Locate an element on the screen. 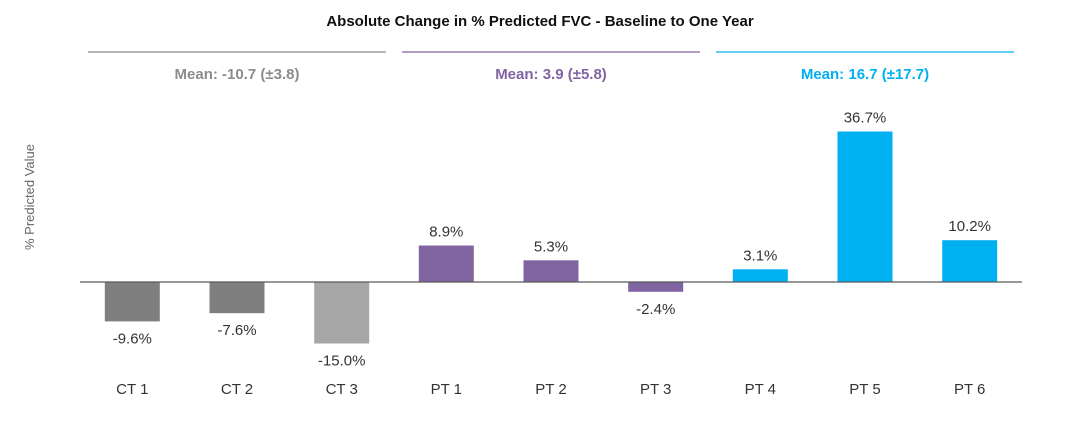  x-tick-pt-1: PT 1 is located at coordinates (446, 389).